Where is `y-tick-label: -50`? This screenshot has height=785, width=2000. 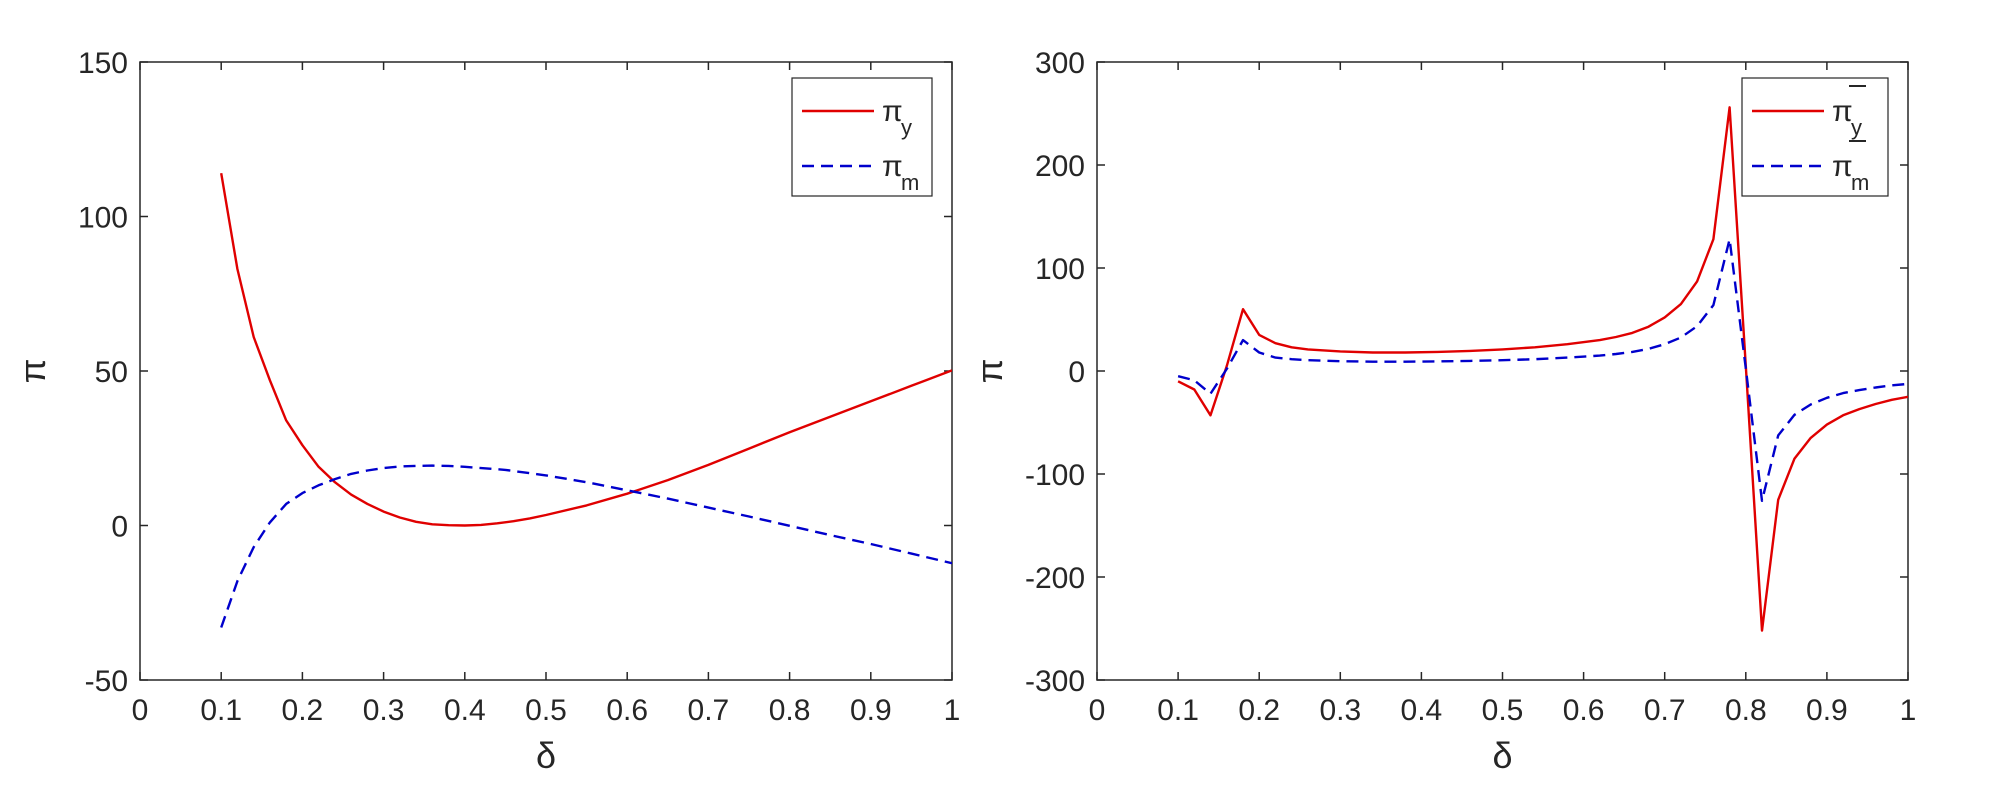
y-tick-label: -50 is located at coordinates (106, 681).